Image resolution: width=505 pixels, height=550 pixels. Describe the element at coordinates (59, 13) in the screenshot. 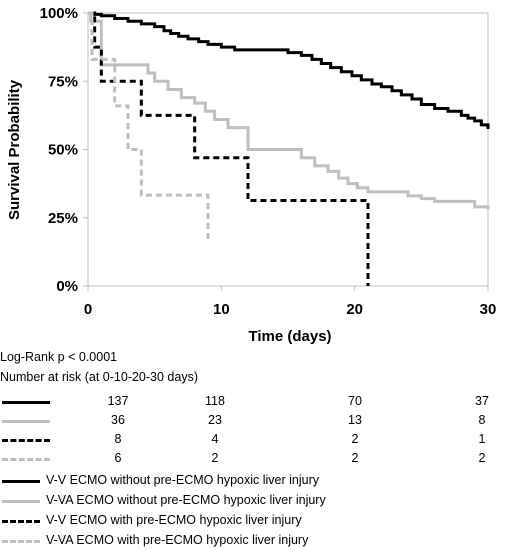

I see `y-tick-label: 100%` at that location.